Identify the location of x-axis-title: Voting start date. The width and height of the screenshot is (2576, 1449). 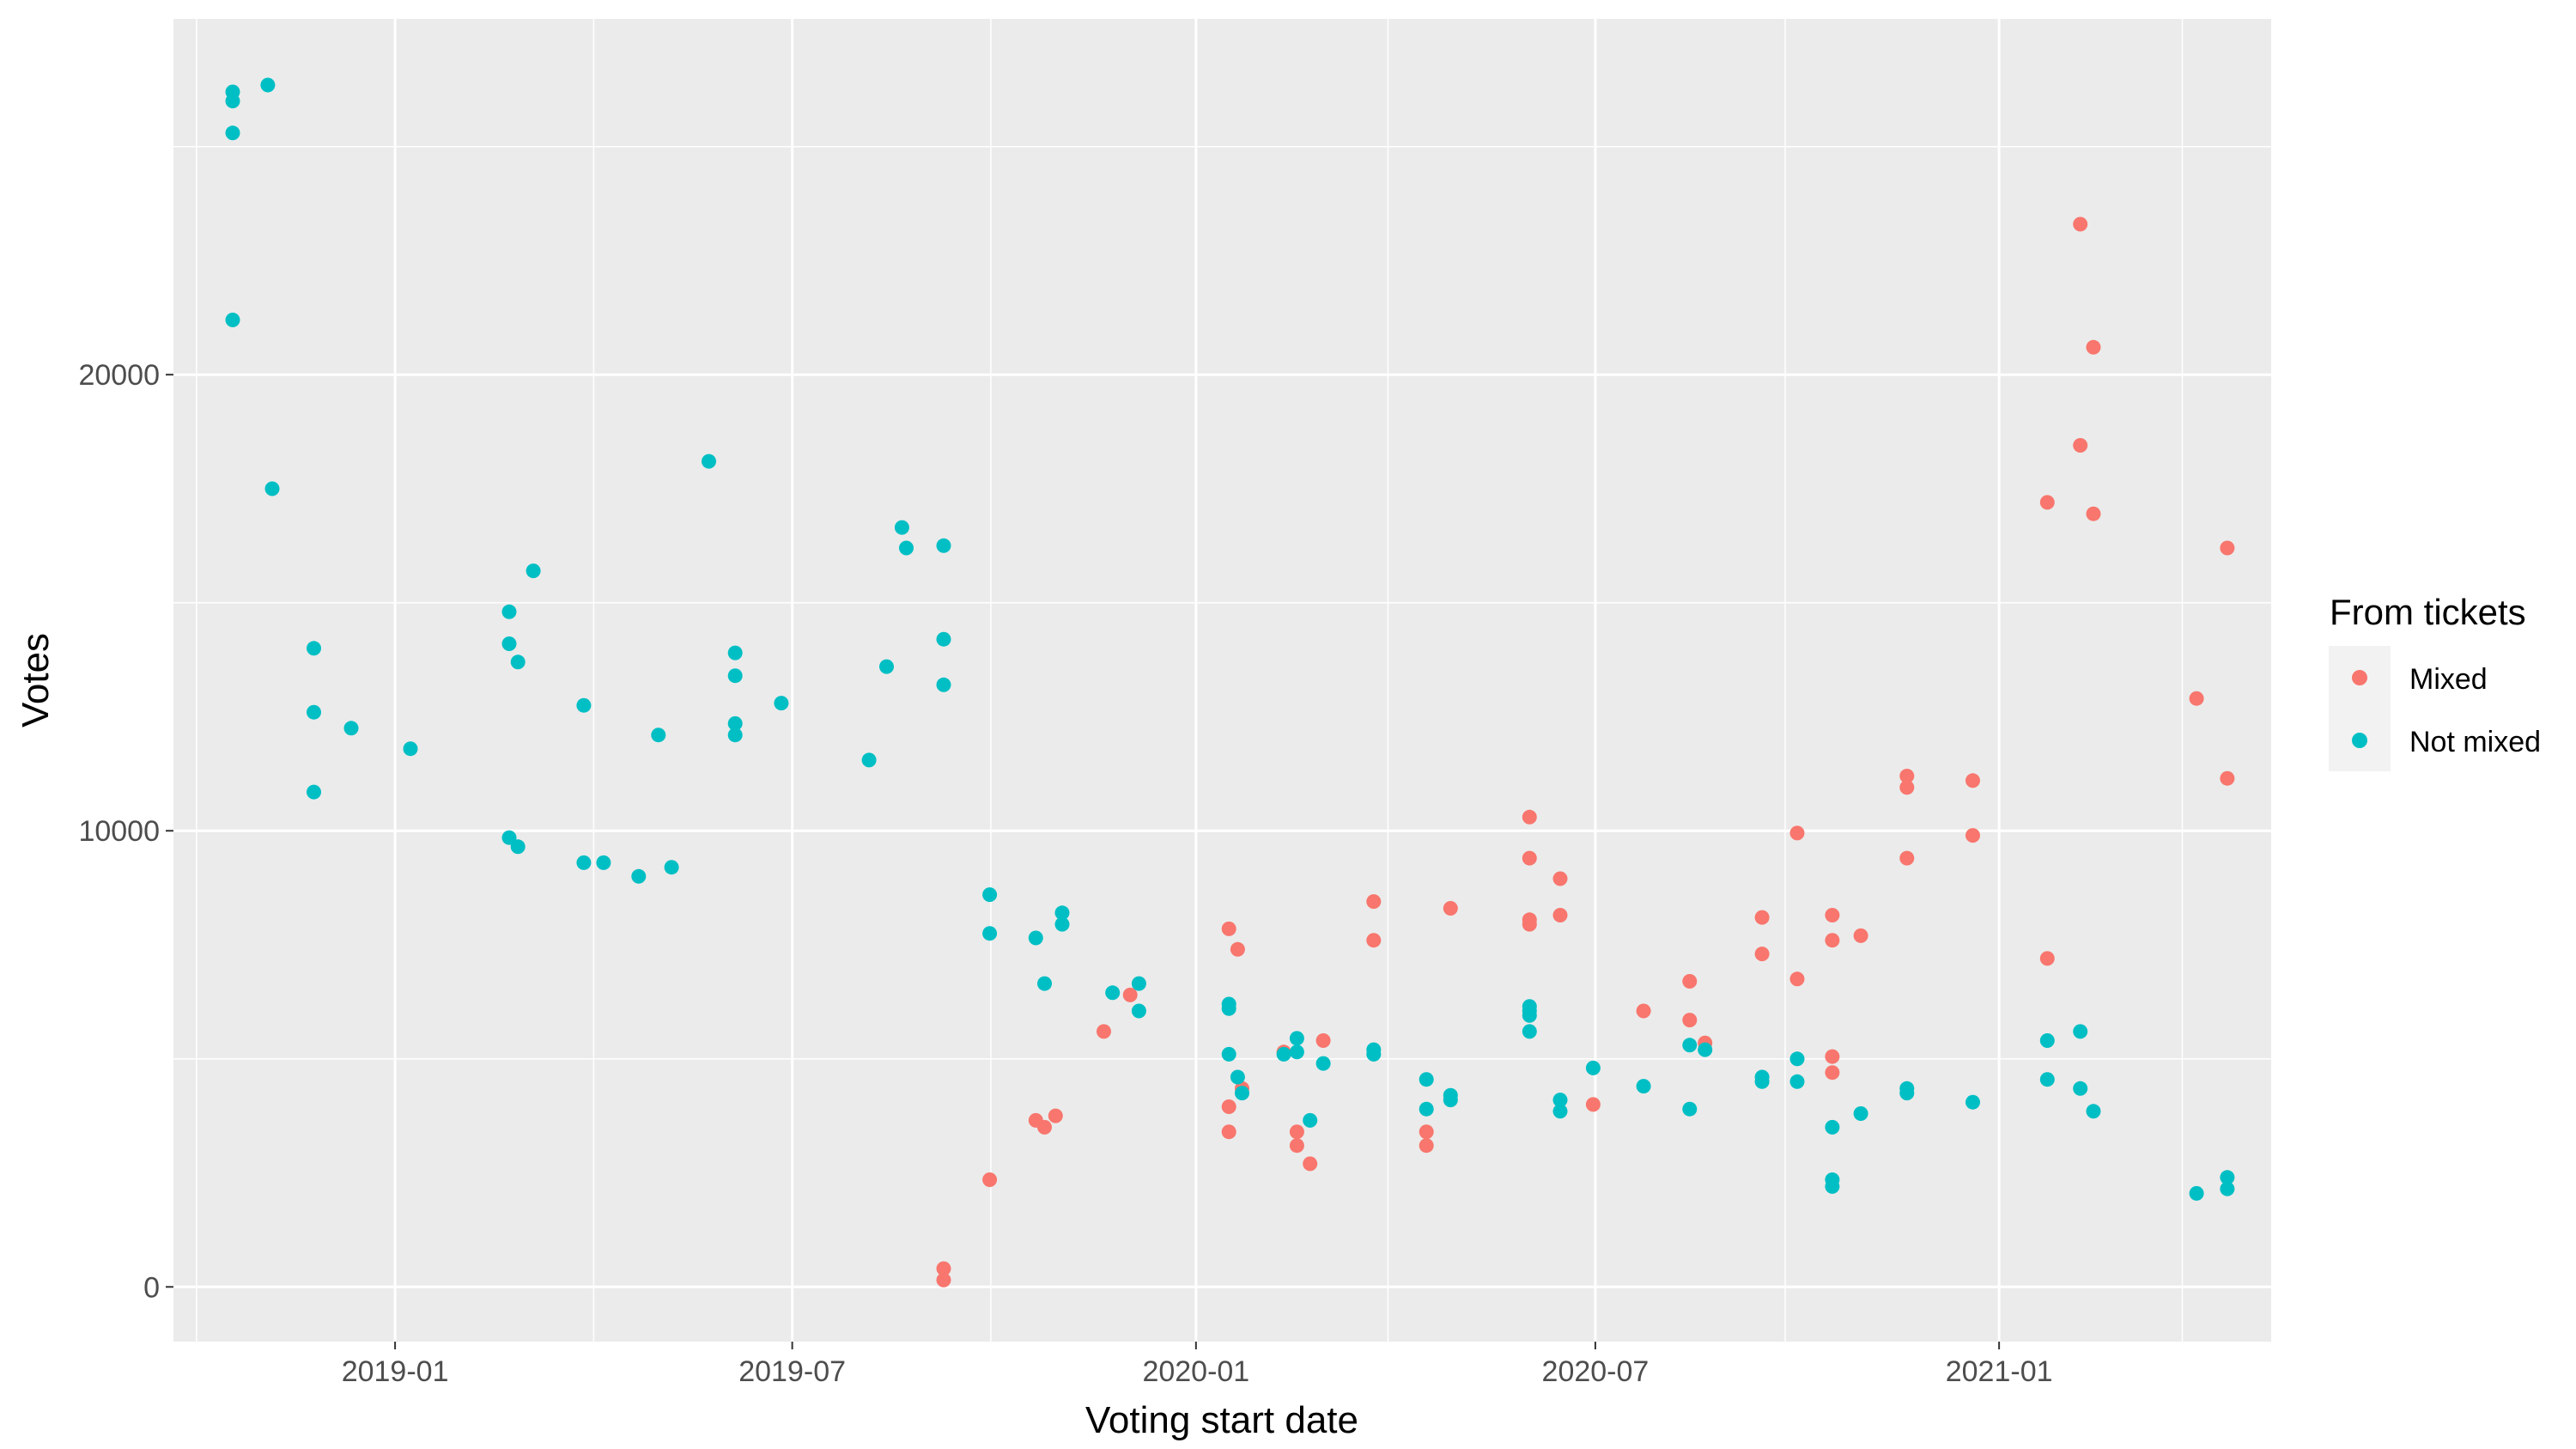
(1221, 1420).